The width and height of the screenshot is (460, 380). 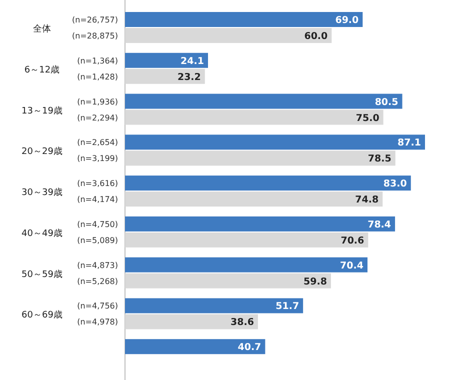 What do you see at coordinates (97, 240) in the screenshot?
I see `text: (n=5,089)` at bounding box center [97, 240].